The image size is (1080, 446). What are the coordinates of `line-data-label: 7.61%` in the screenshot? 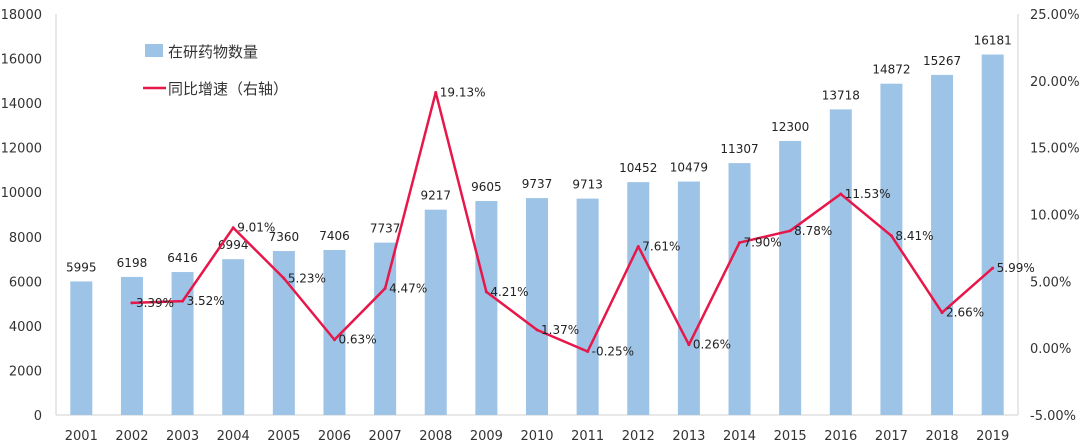 It's located at (661, 246).